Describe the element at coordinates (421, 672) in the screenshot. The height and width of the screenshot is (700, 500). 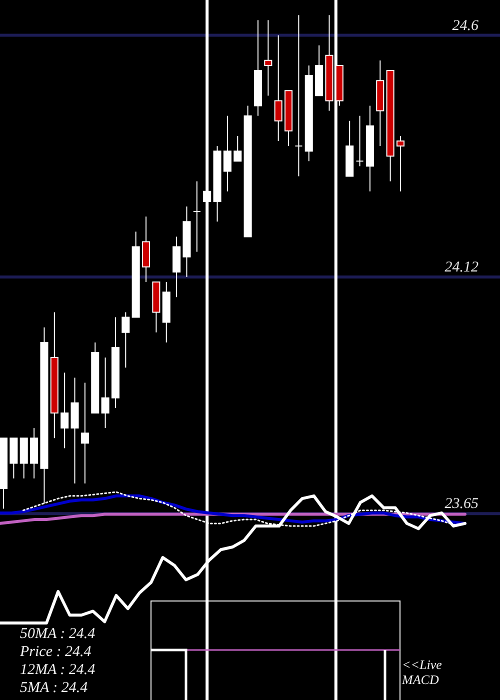
I see `annotation: <<Live MACD` at that location.